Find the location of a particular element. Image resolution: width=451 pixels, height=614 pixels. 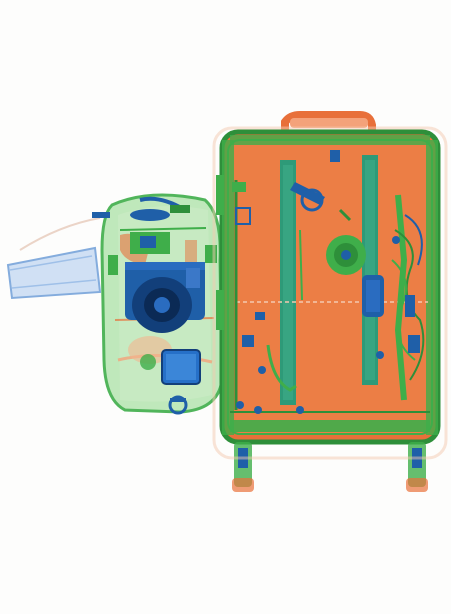

backpack-strap is located at coordinates (54, 258).